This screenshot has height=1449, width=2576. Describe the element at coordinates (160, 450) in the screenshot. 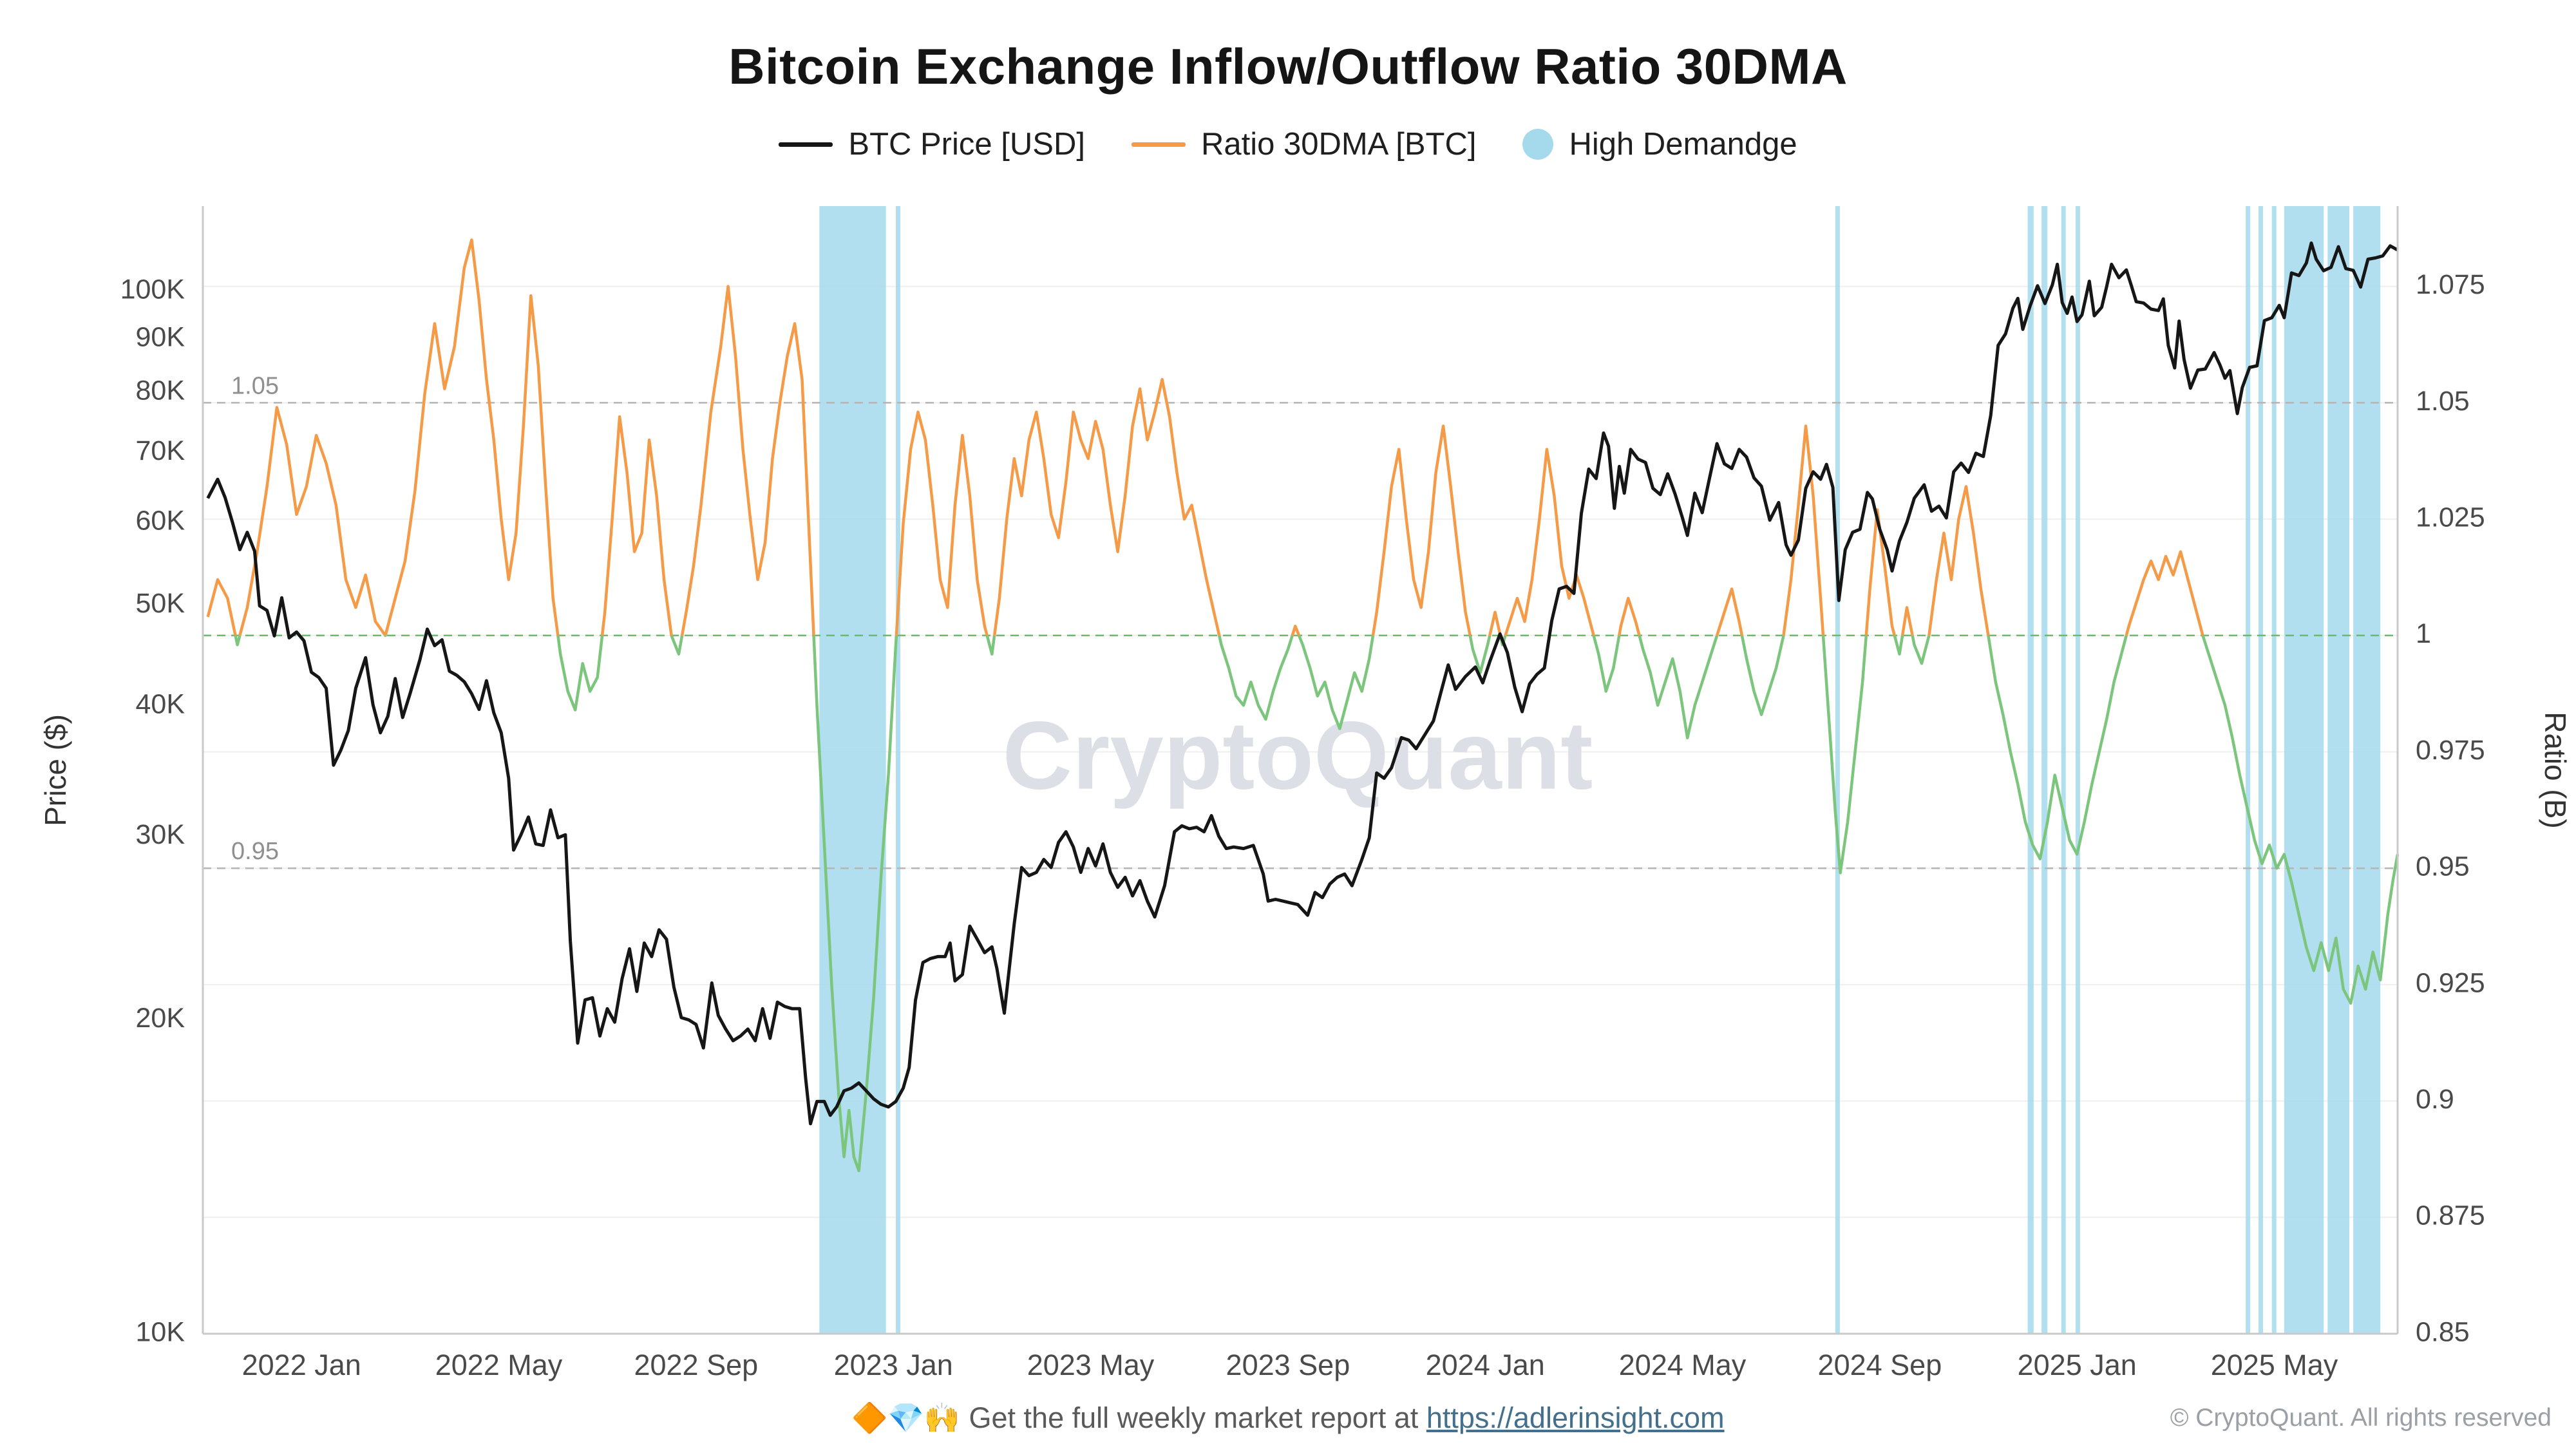

I see `price-tick-label: 70K` at that location.